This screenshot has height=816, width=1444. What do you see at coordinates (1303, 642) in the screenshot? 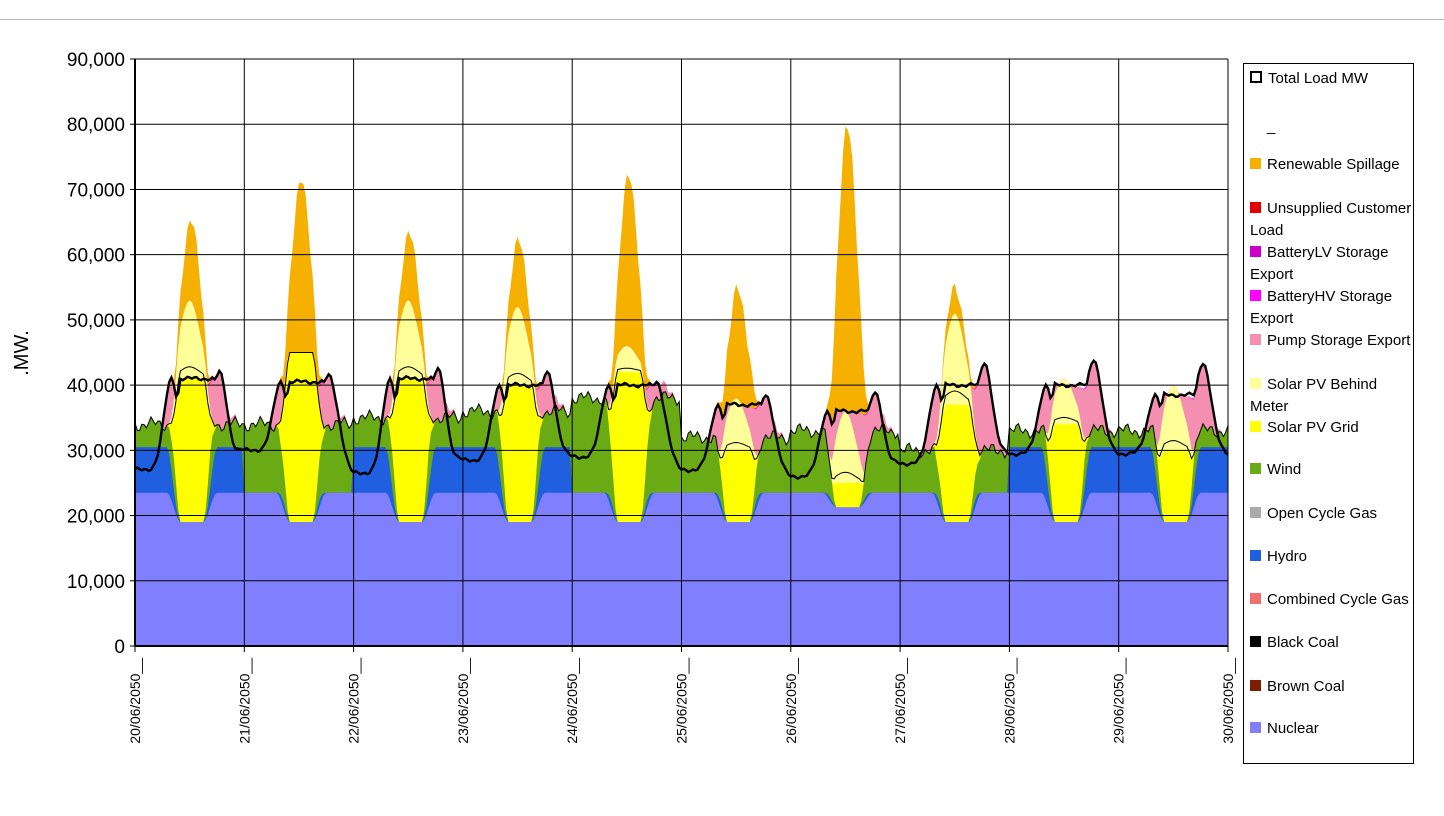
I see `legend-label: Black Coal` at bounding box center [1303, 642].